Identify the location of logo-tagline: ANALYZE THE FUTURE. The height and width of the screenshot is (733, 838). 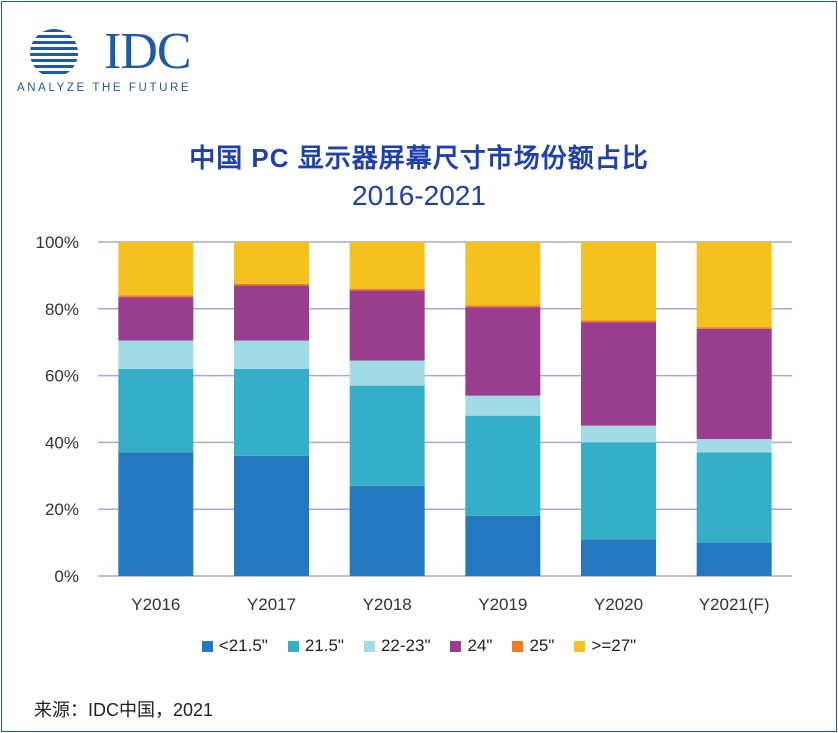
(104, 88).